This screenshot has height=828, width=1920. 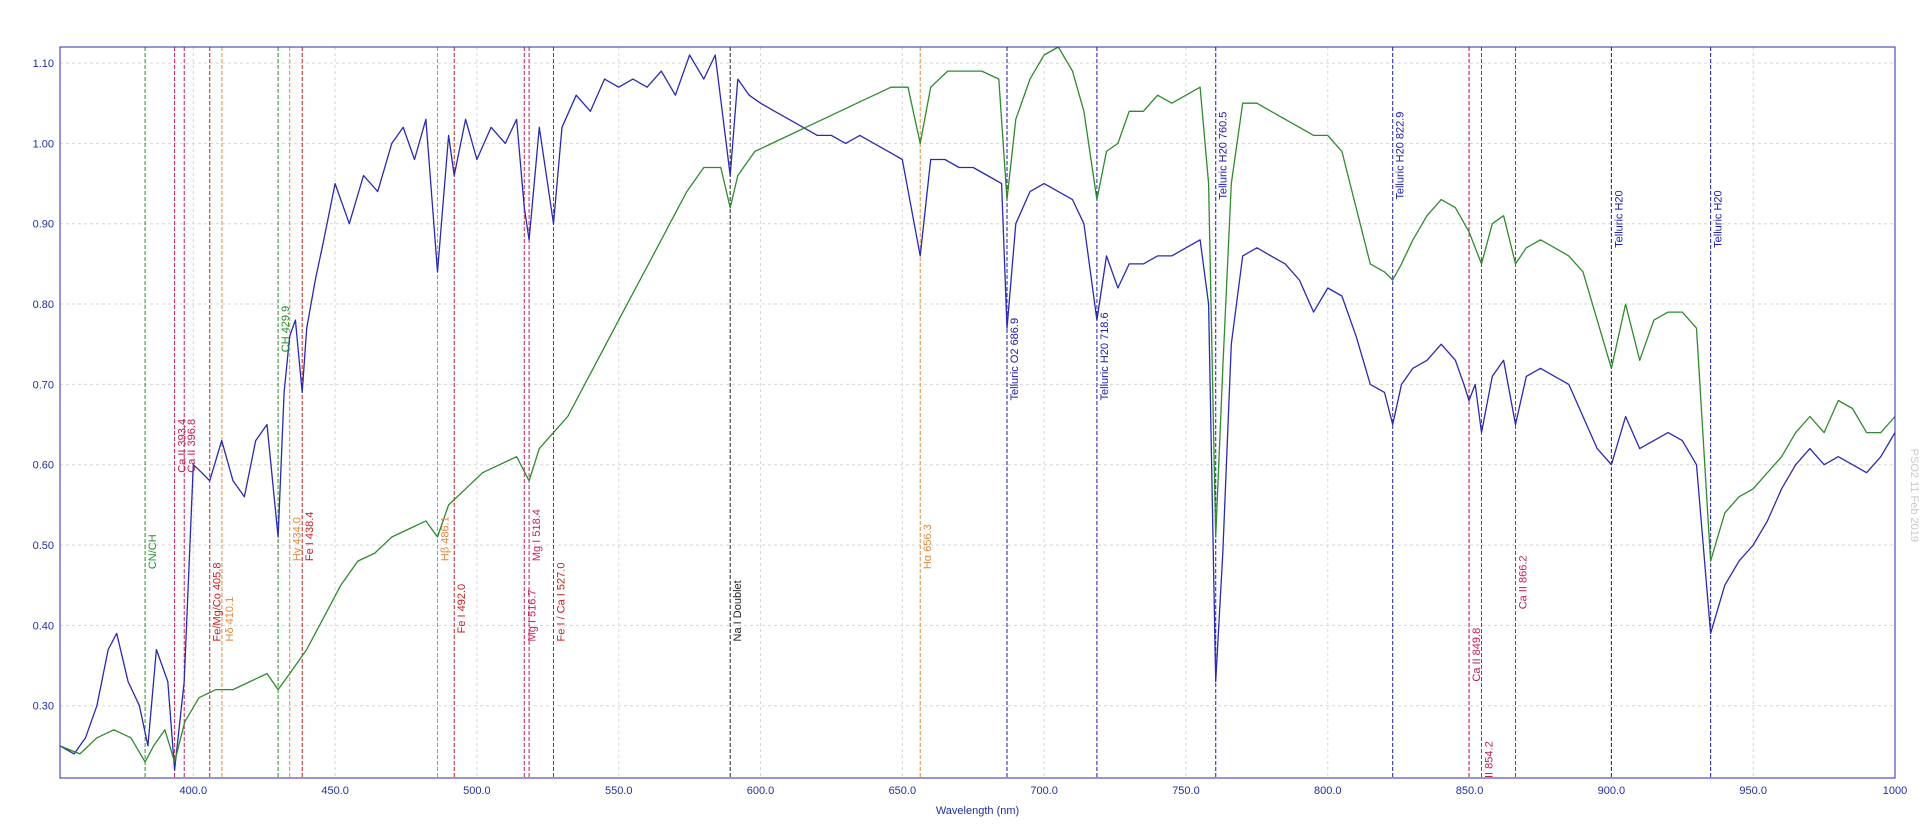 I want to click on side-watermark-label: PSO2 11 Feb 2019, so click(x=1914, y=495).